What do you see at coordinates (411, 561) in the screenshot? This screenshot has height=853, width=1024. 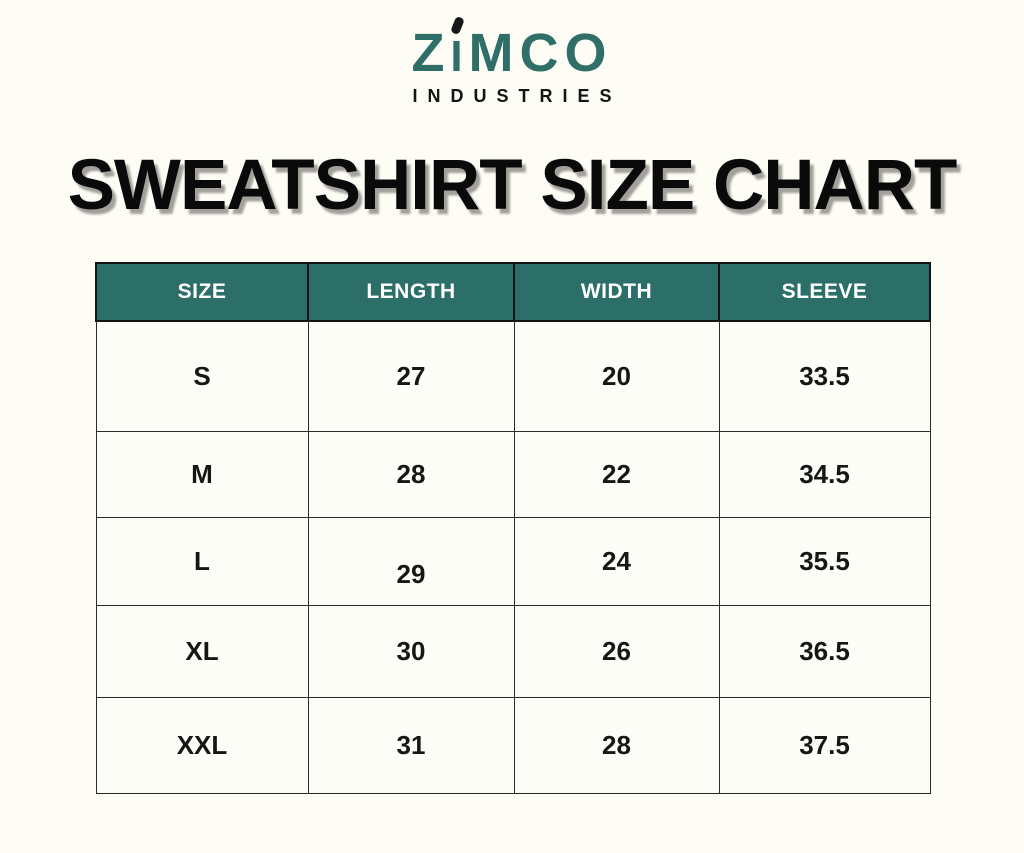 I see `cell-length: 29` at bounding box center [411, 561].